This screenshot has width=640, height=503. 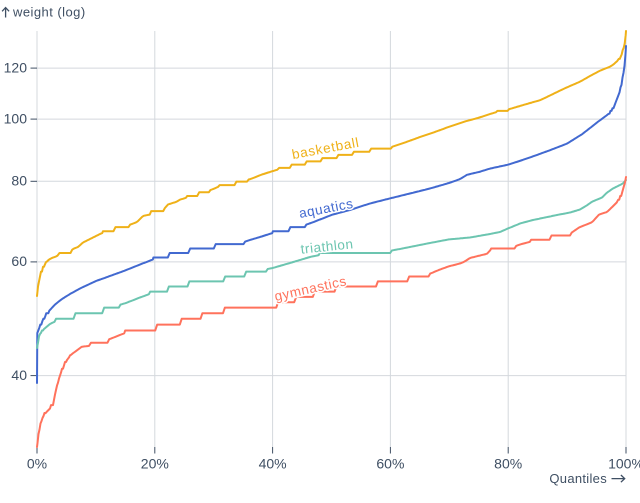 What do you see at coordinates (624, 464) in the screenshot?
I see `svg-text: 100%` at bounding box center [624, 464].